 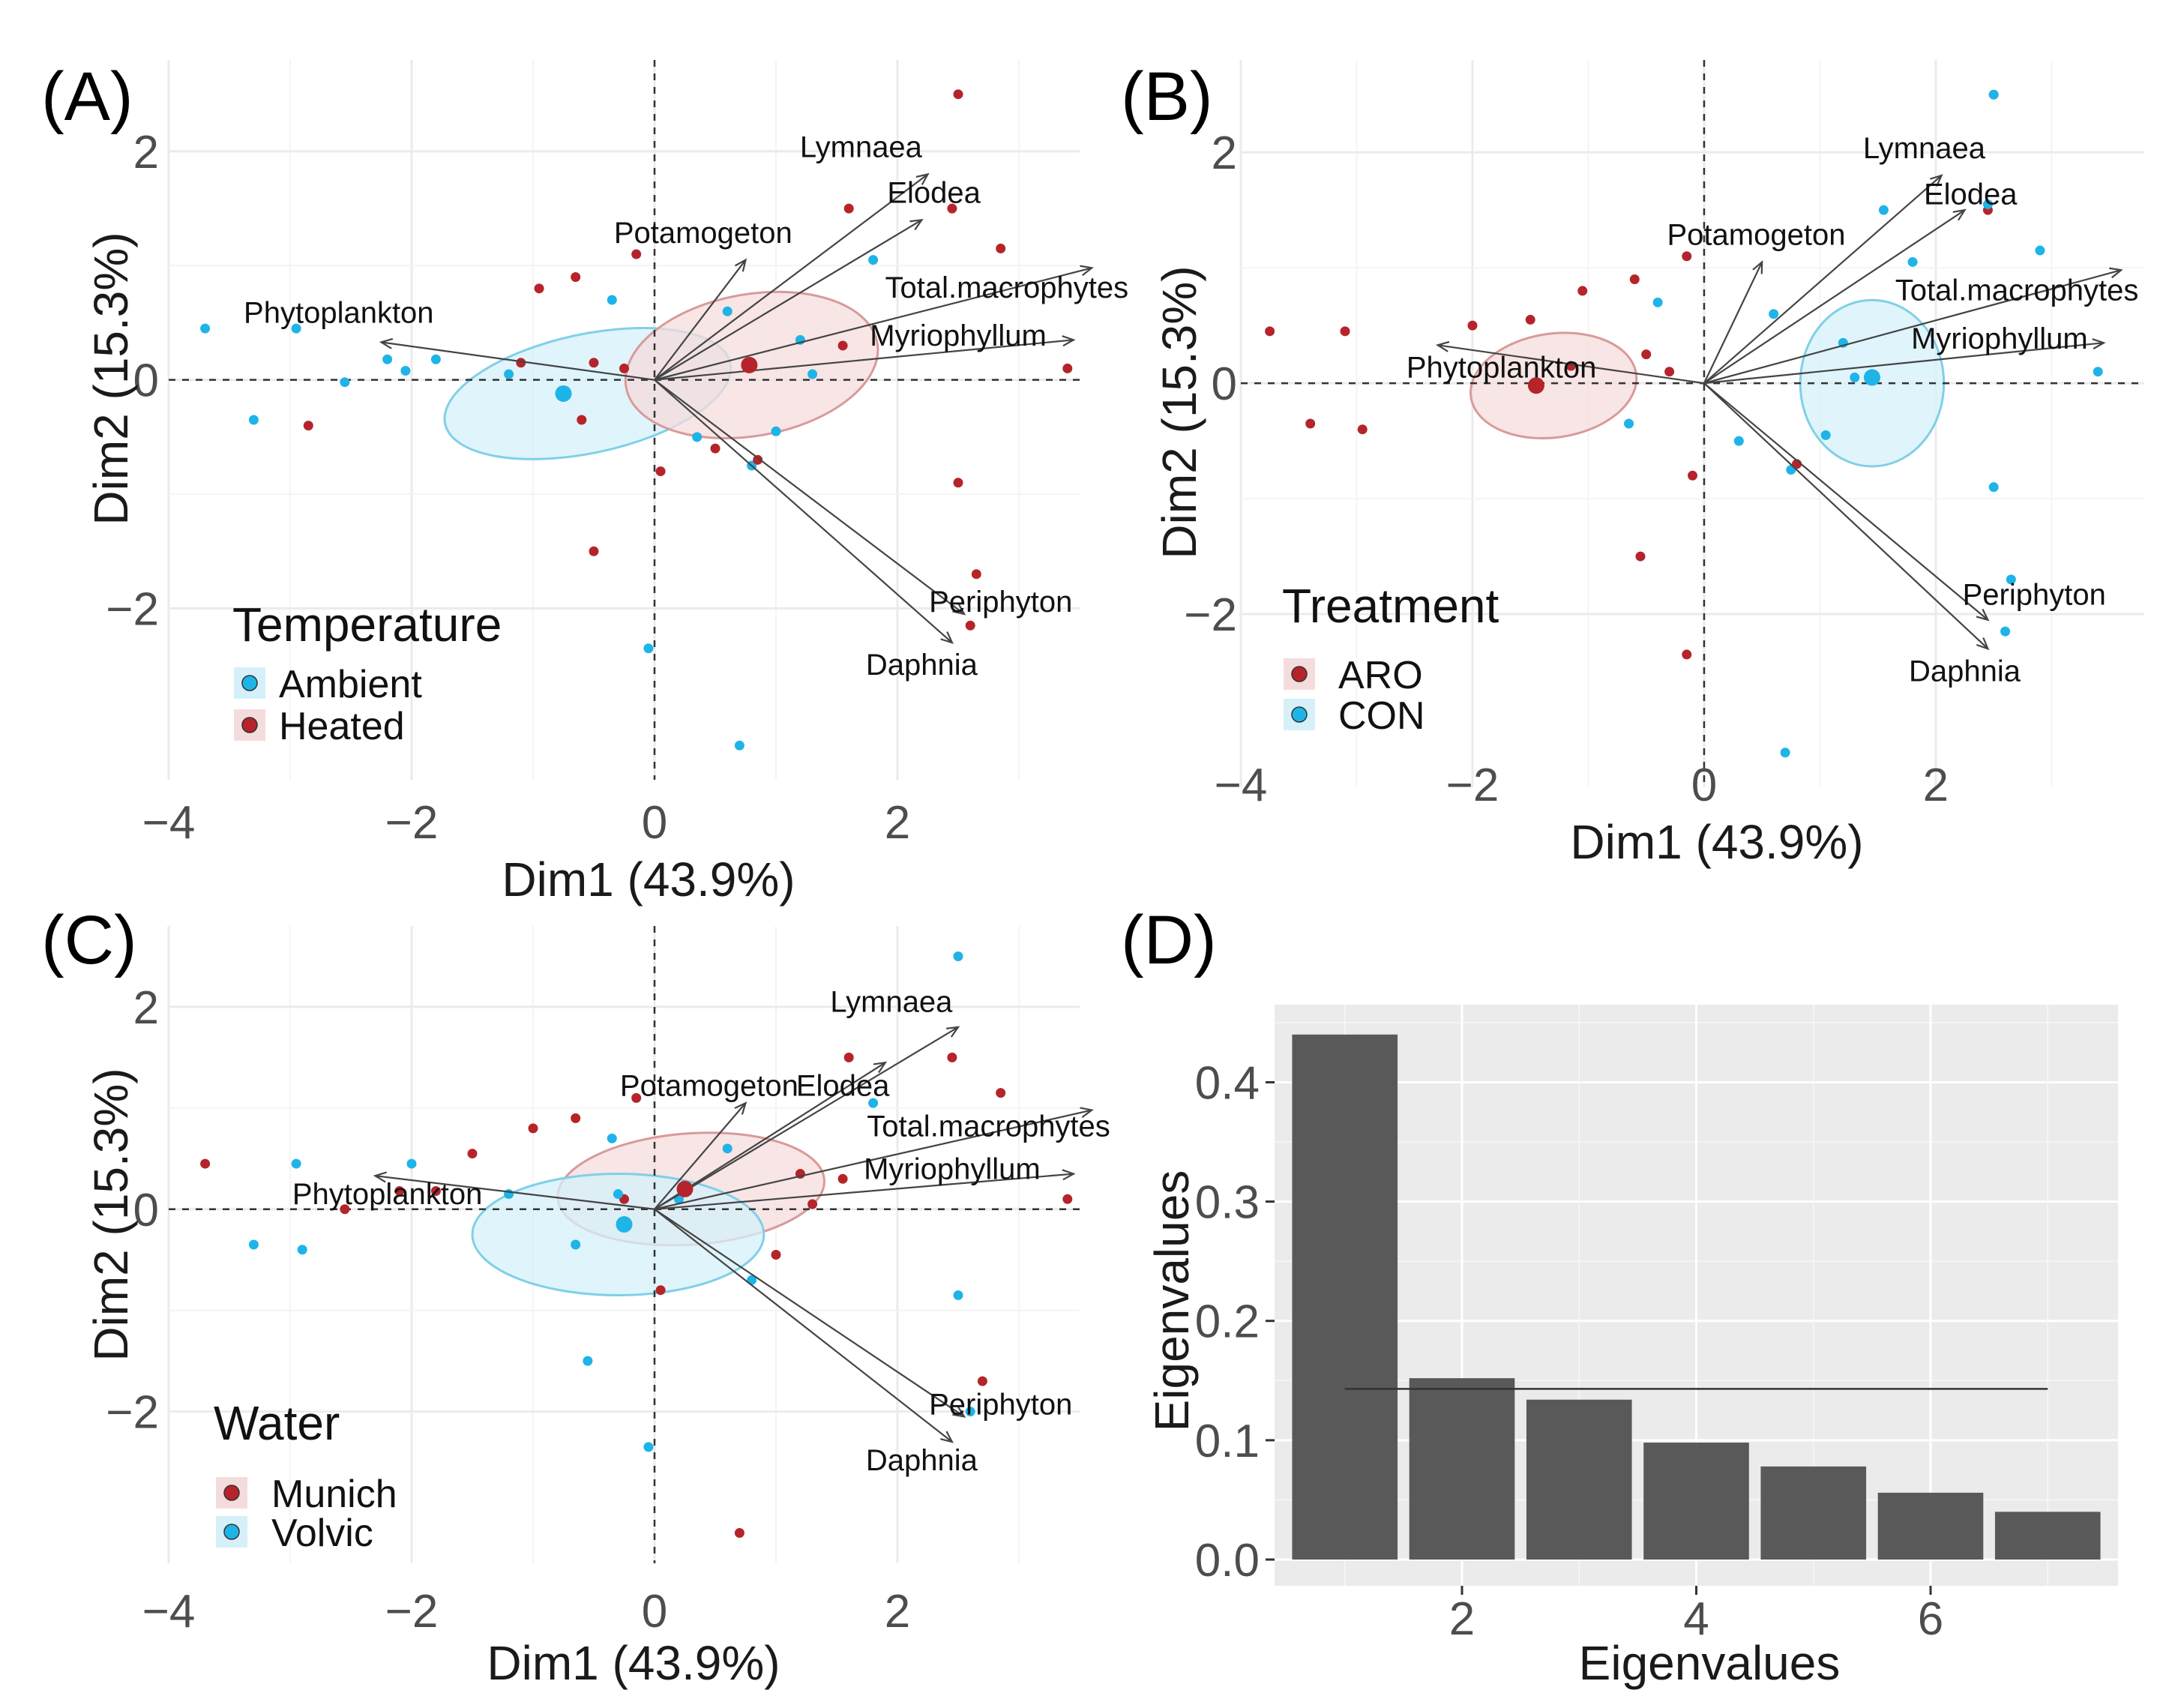 What do you see at coordinates (1179, 412) in the screenshot?
I see `panel-b-y-axis-title: Dim2 (15.3%)` at bounding box center [1179, 412].